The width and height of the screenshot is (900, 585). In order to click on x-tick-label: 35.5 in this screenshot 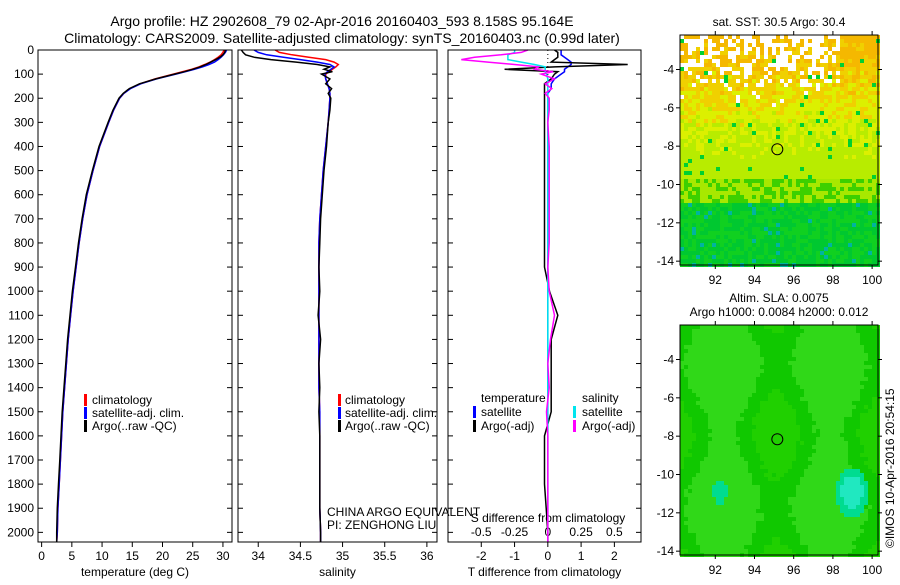, I will do `click(385, 556)`.